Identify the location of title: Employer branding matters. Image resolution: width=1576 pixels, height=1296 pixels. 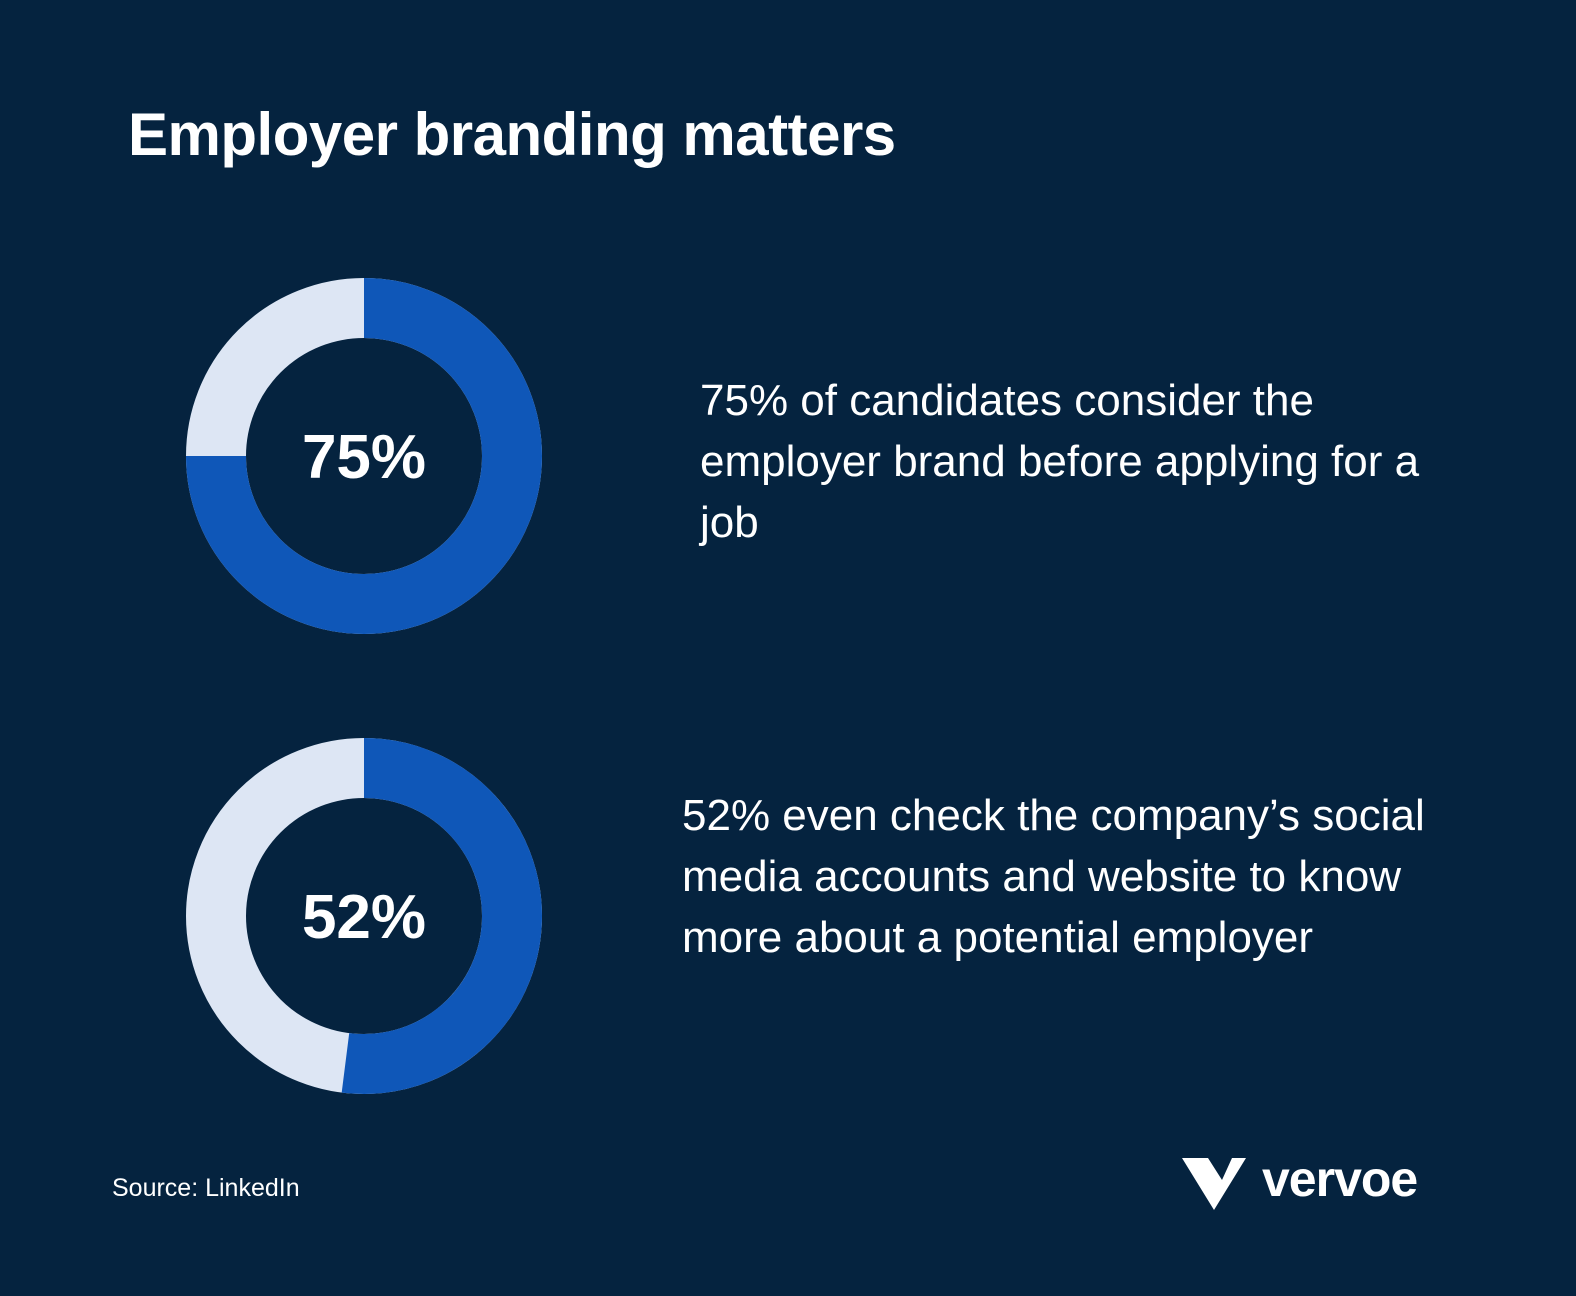
(512, 134).